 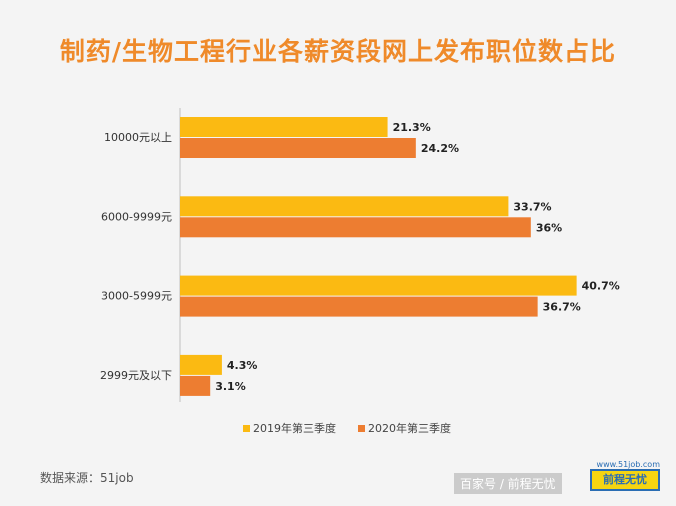 What do you see at coordinates (532, 206) in the screenshot?
I see `data-label: 33.7%` at bounding box center [532, 206].